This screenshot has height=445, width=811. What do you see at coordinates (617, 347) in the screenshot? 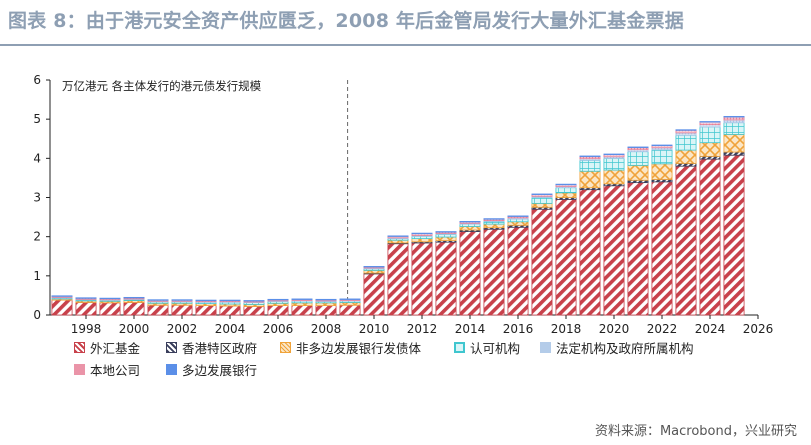
I see `legend-item-4: 法定机构及政府所属机构` at bounding box center [617, 347].